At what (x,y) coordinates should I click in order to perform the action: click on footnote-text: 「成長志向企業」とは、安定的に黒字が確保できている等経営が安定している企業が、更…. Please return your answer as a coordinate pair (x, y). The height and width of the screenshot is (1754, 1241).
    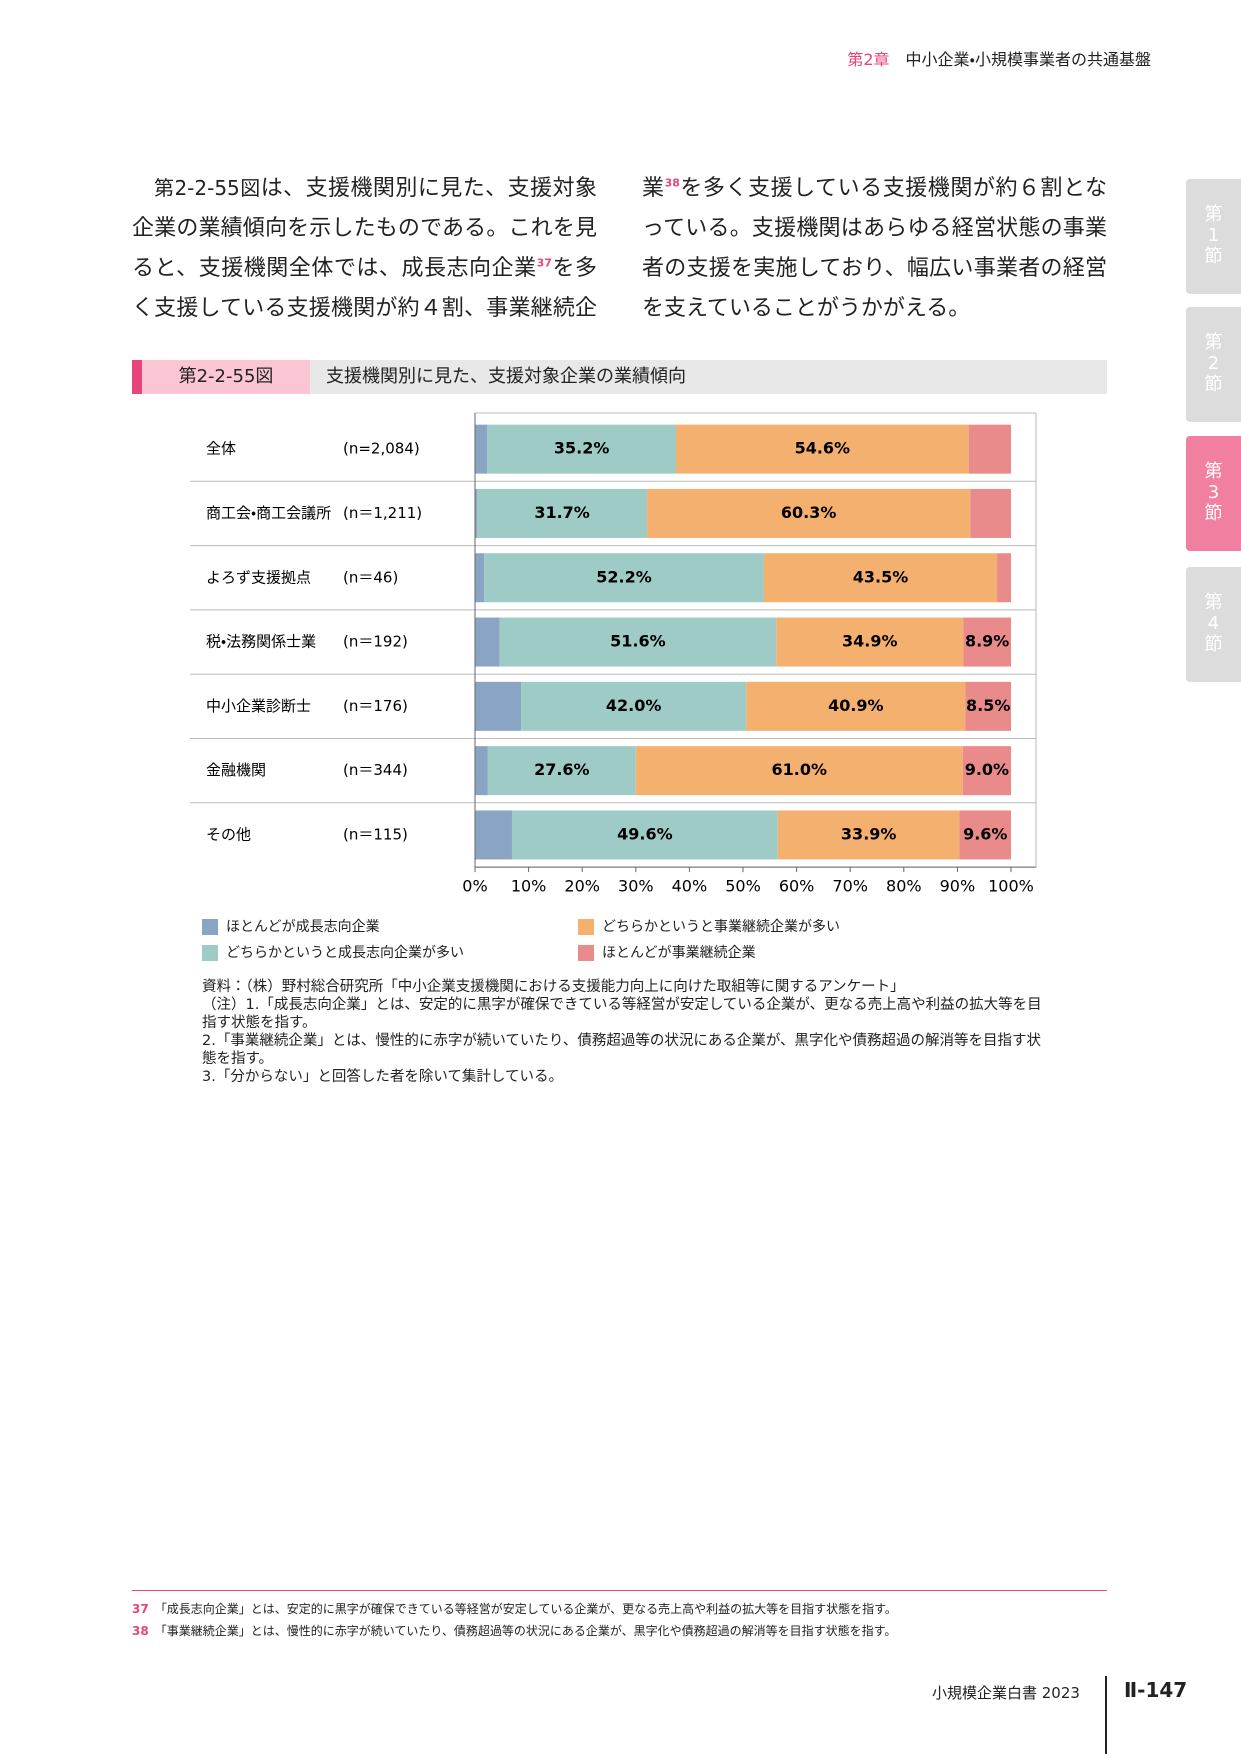
    Looking at the image, I should click on (525, 1609).